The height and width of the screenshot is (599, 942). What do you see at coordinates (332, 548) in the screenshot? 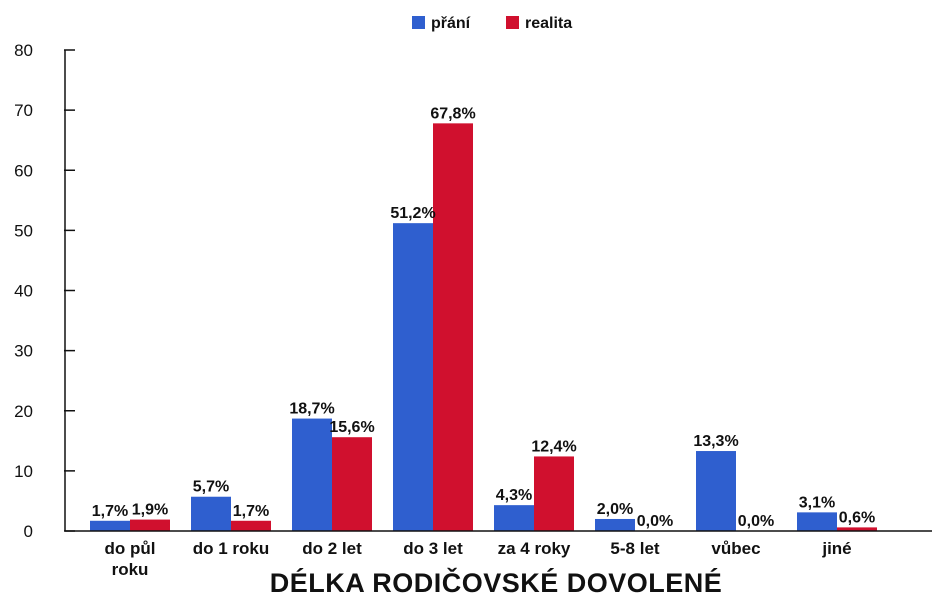
I see `category-label: do 2 let` at bounding box center [332, 548].